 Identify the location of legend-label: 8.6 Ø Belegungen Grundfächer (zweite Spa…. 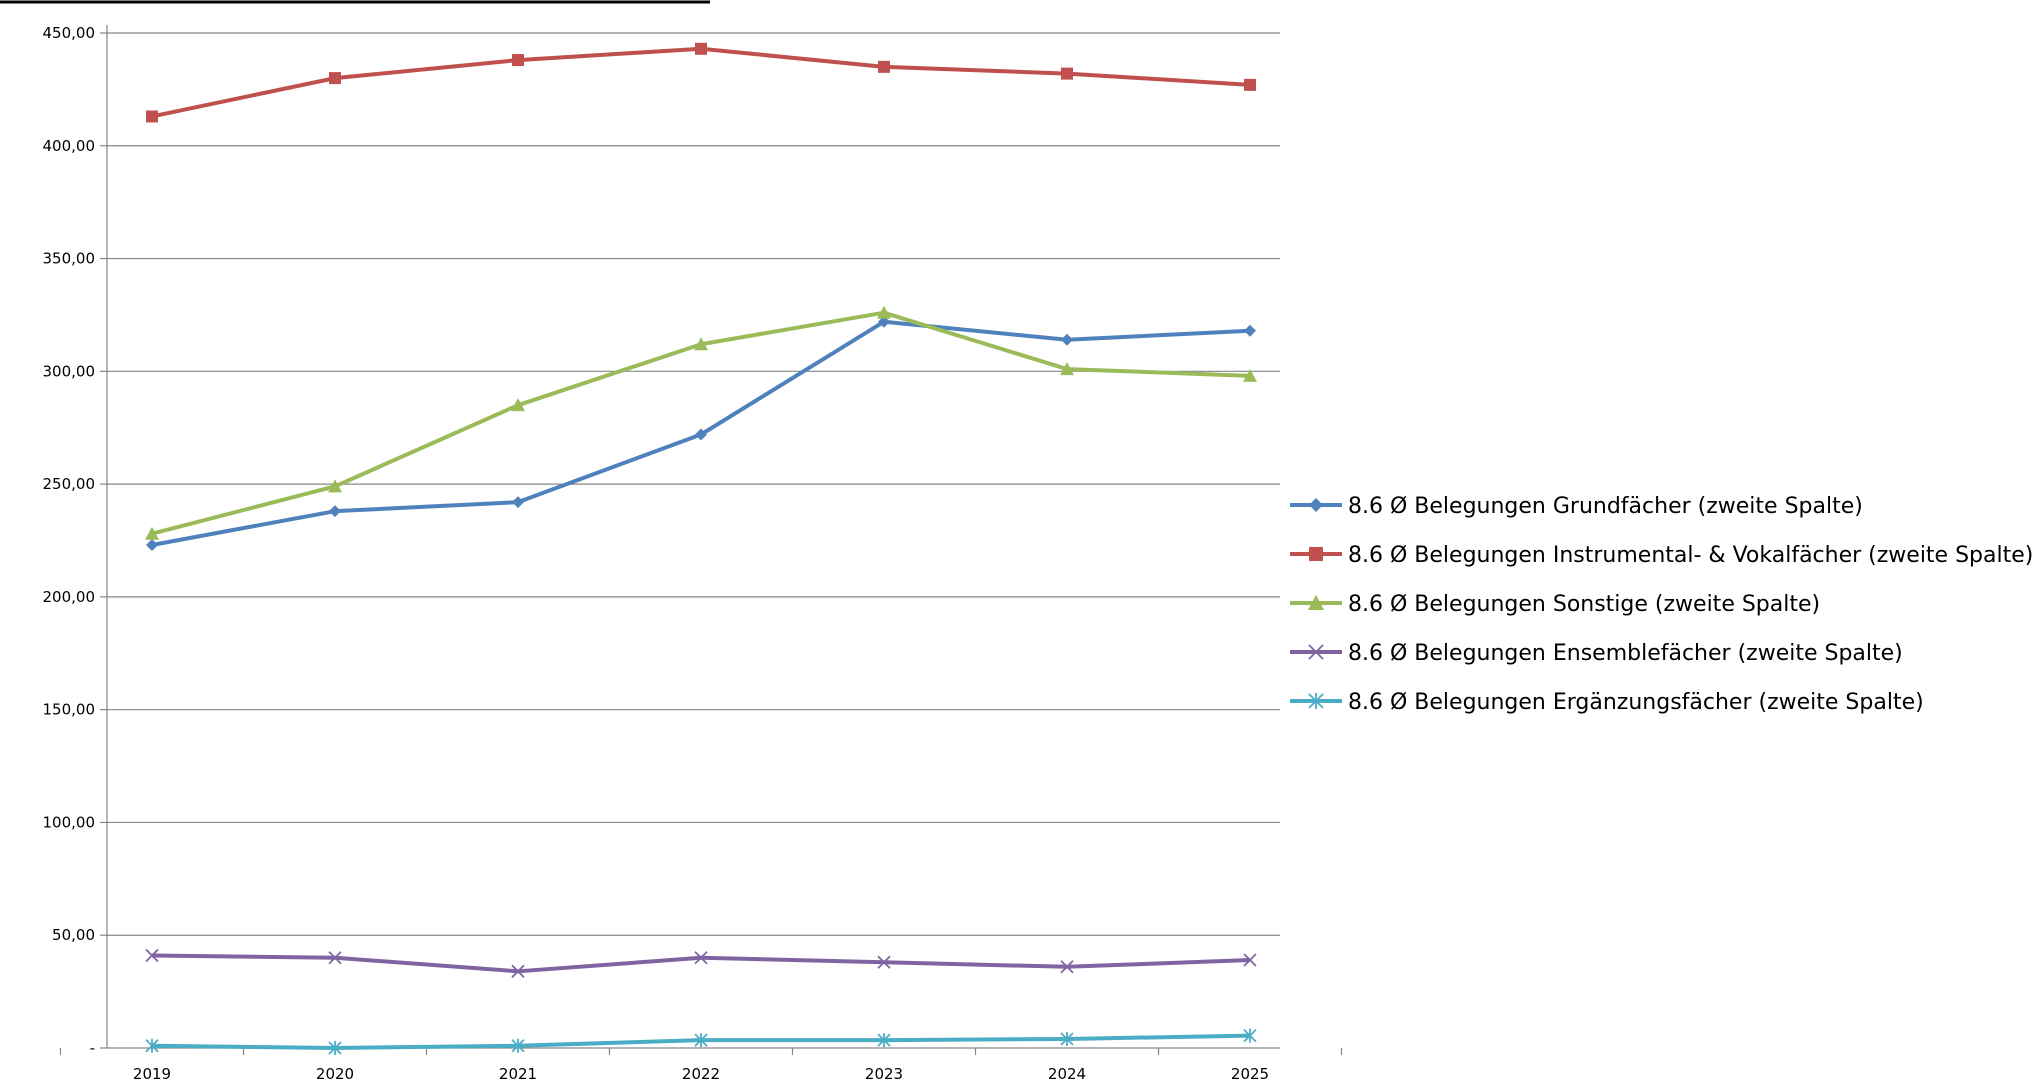
(1605, 506).